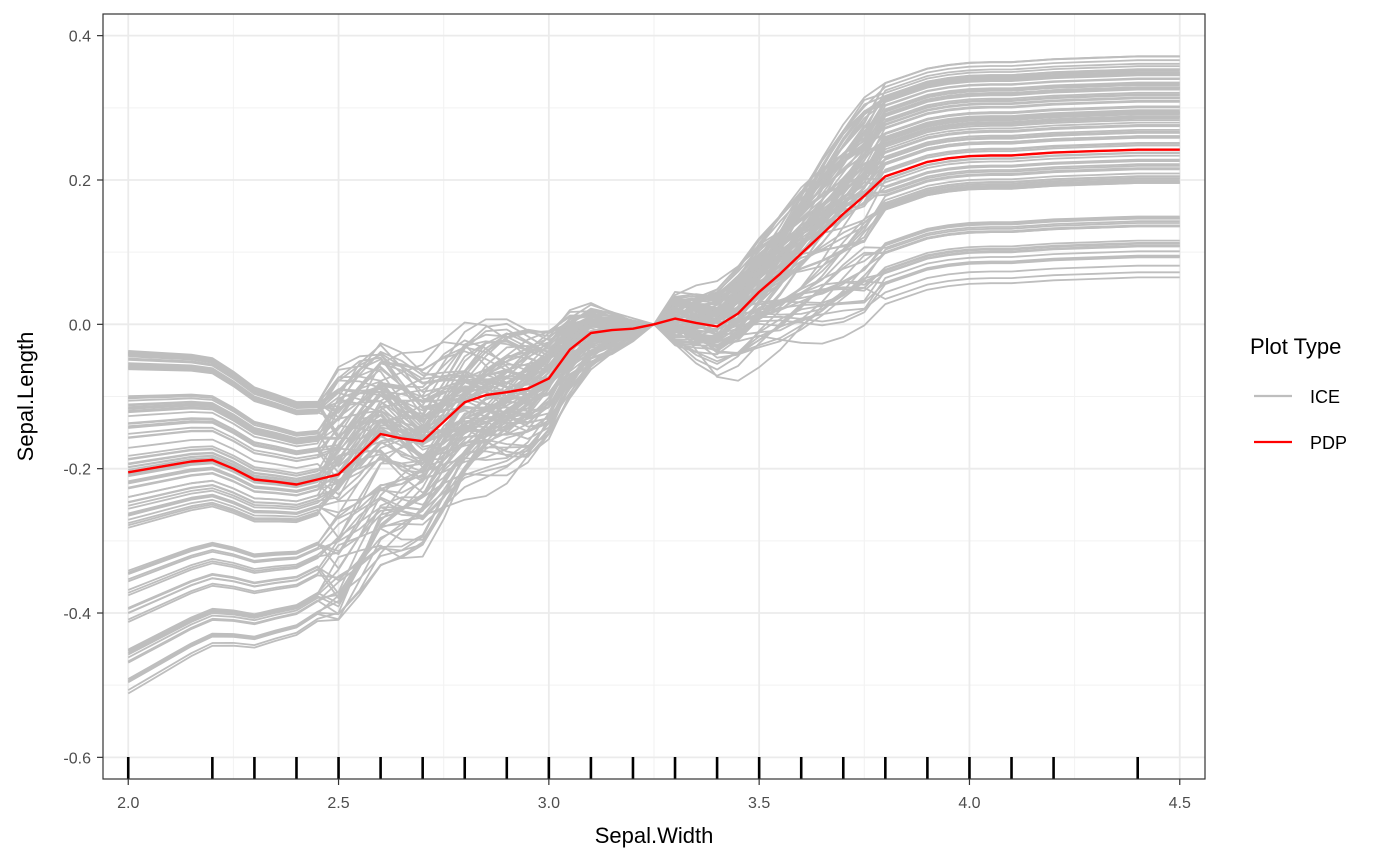  What do you see at coordinates (1180, 803) in the screenshot?
I see `x-tick-label: 4.5` at bounding box center [1180, 803].